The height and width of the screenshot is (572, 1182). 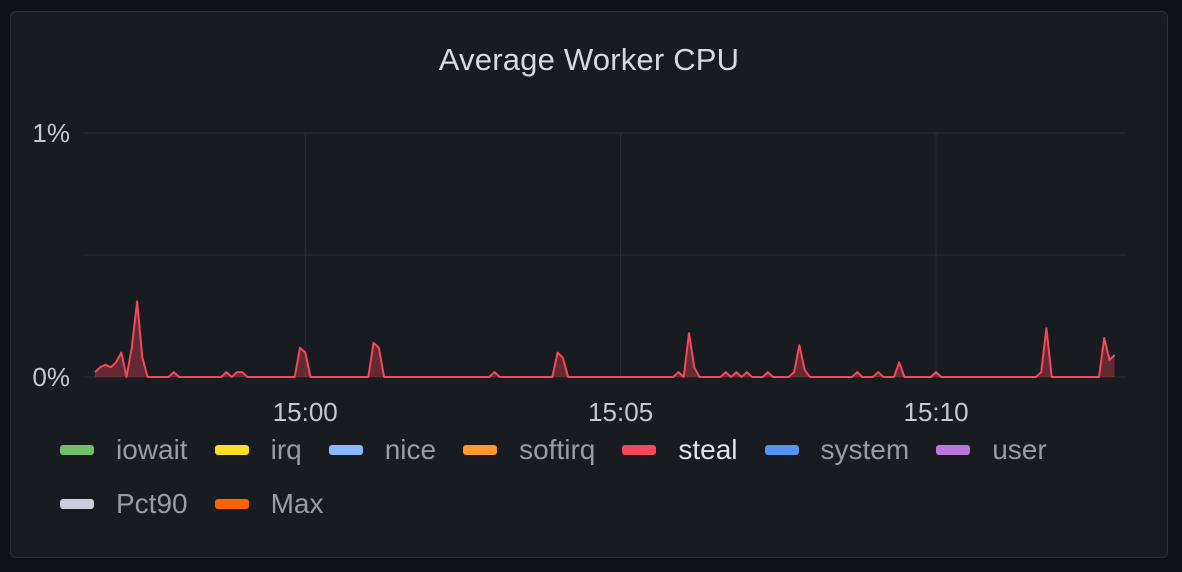 I want to click on legend-label: irq, so click(x=286, y=449).